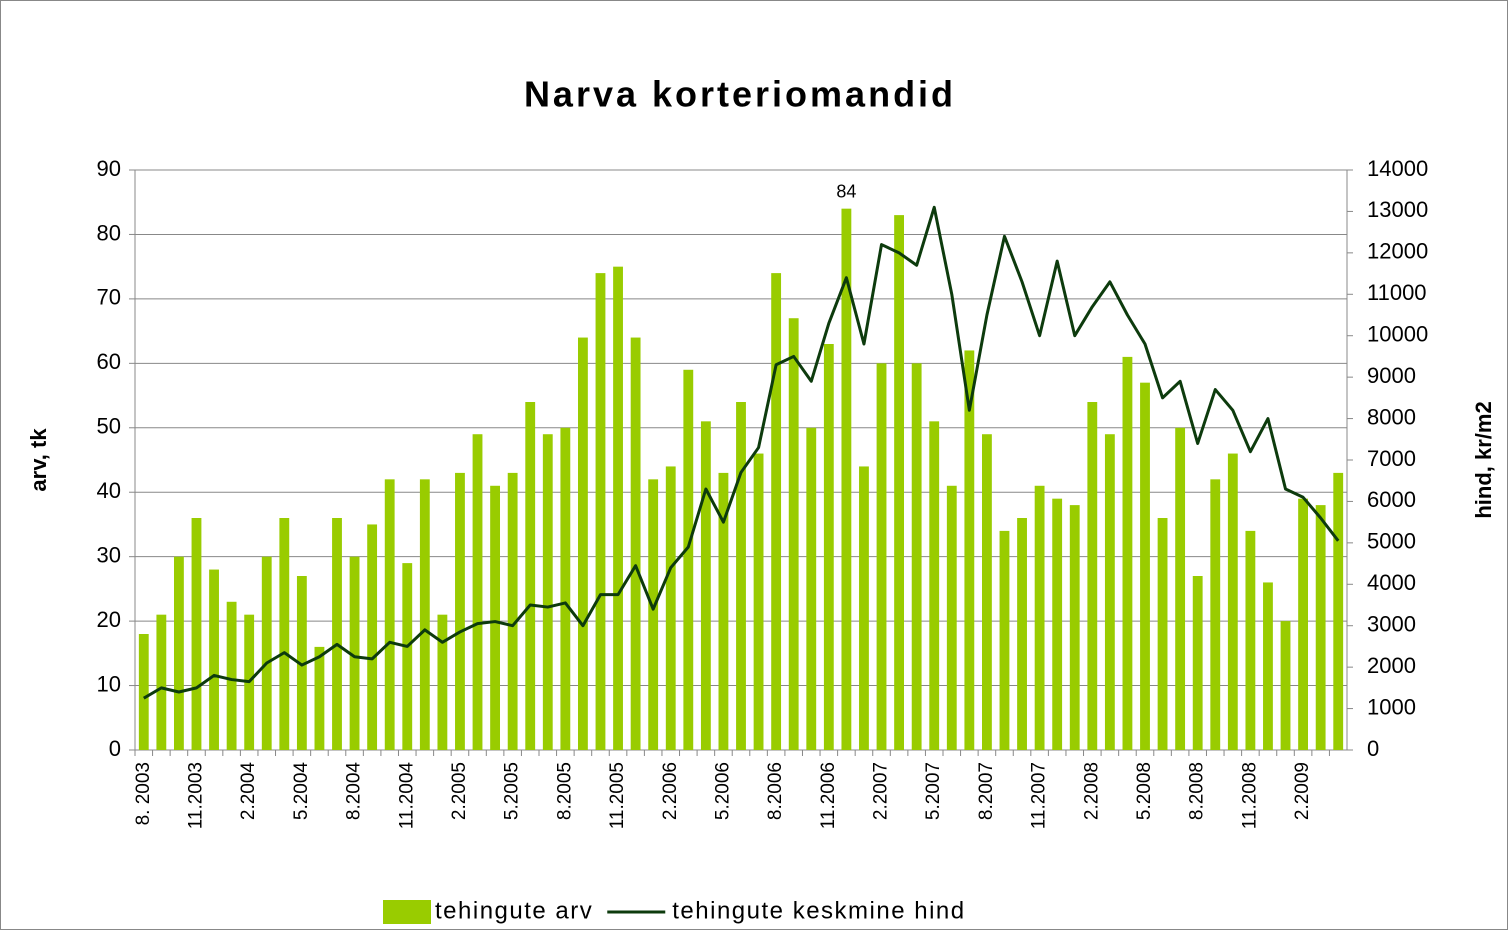  What do you see at coordinates (670, 791) in the screenshot?
I see `x-tick-label: 2.2006` at bounding box center [670, 791].